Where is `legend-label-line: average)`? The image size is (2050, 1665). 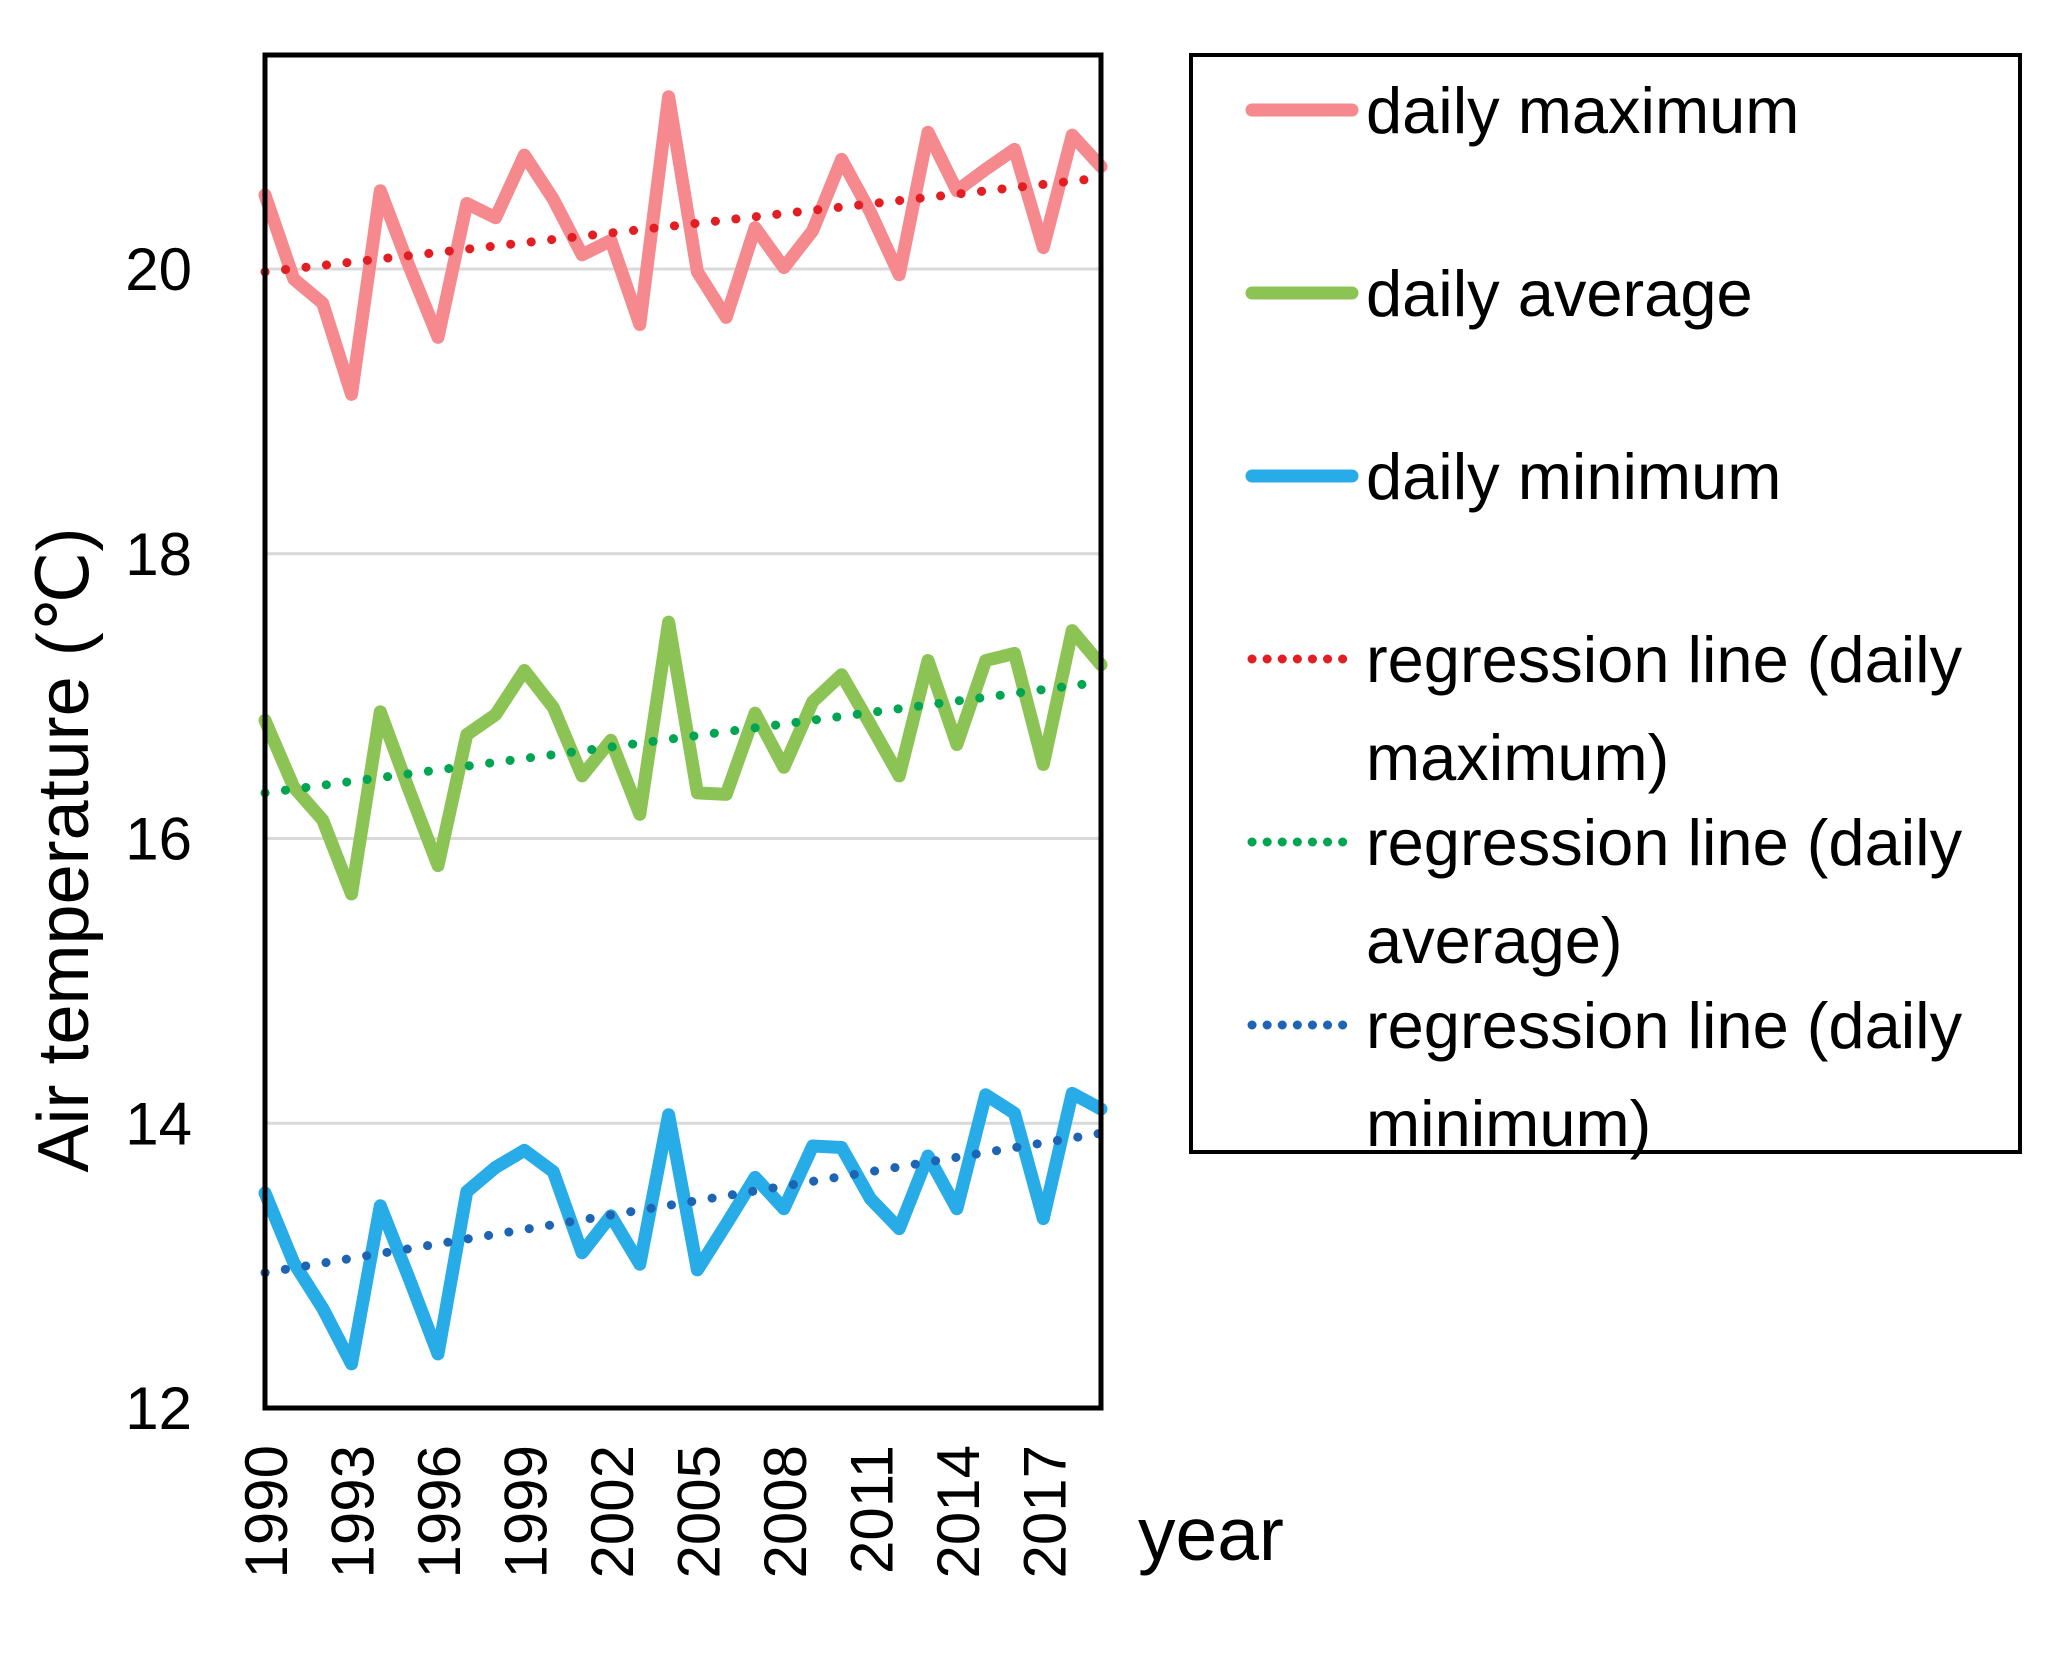 legend-label-line: average) is located at coordinates (1494, 940).